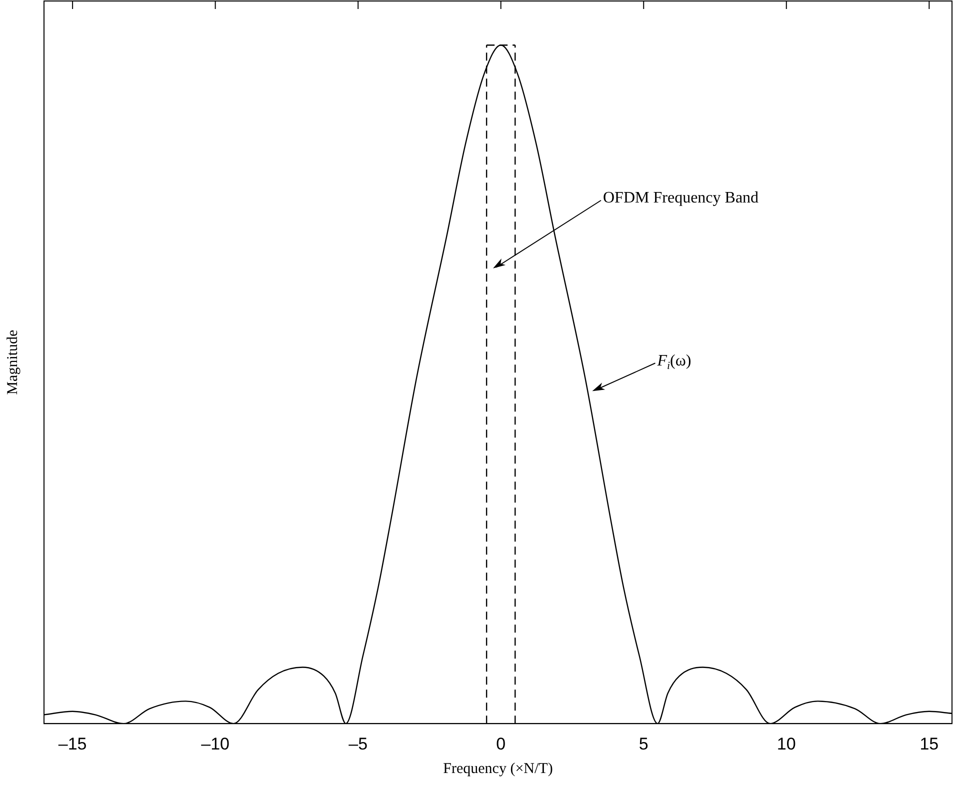  Describe the element at coordinates (498, 768) in the screenshot. I see `x-axis-title: Frequency (×N/T)` at that location.